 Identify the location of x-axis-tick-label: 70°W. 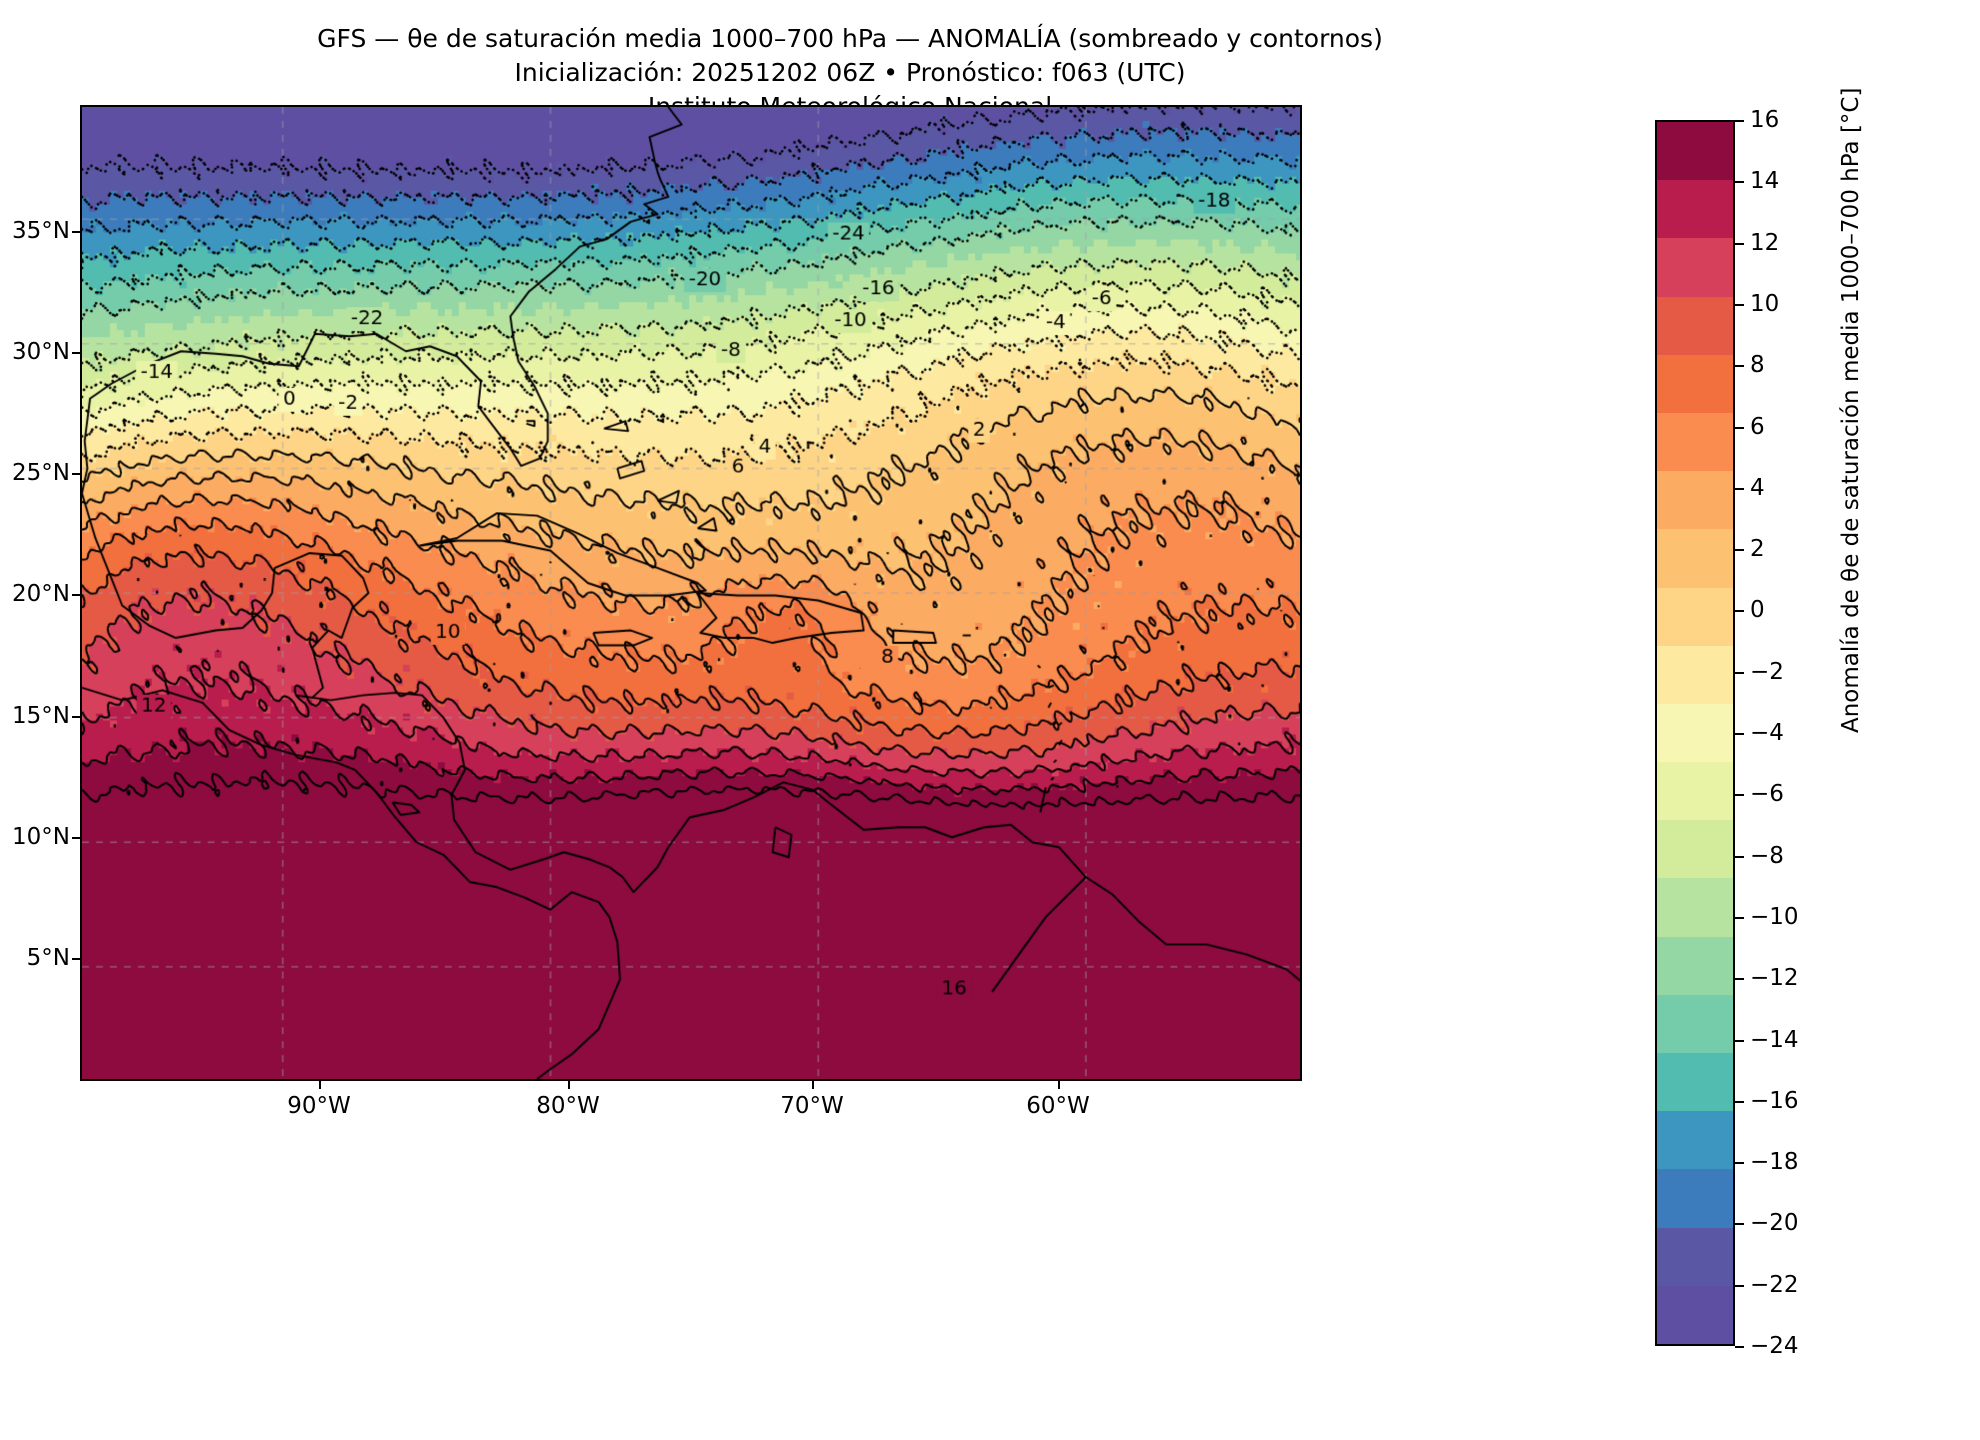
(812, 1106).